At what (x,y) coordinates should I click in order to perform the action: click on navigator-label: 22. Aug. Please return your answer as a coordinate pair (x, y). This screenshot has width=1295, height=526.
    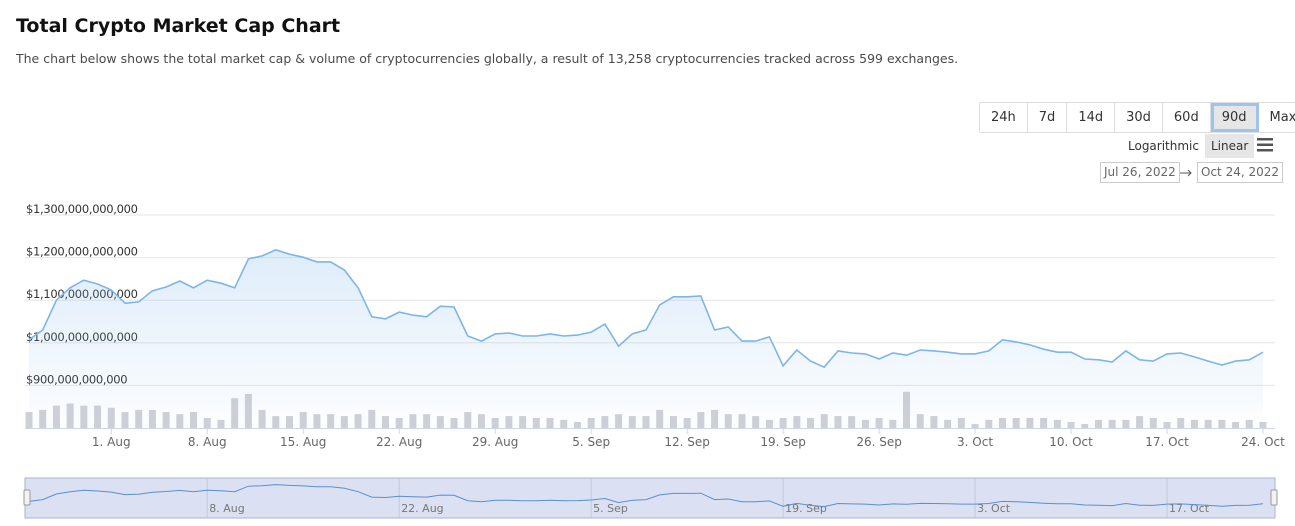
    Looking at the image, I should click on (422, 508).